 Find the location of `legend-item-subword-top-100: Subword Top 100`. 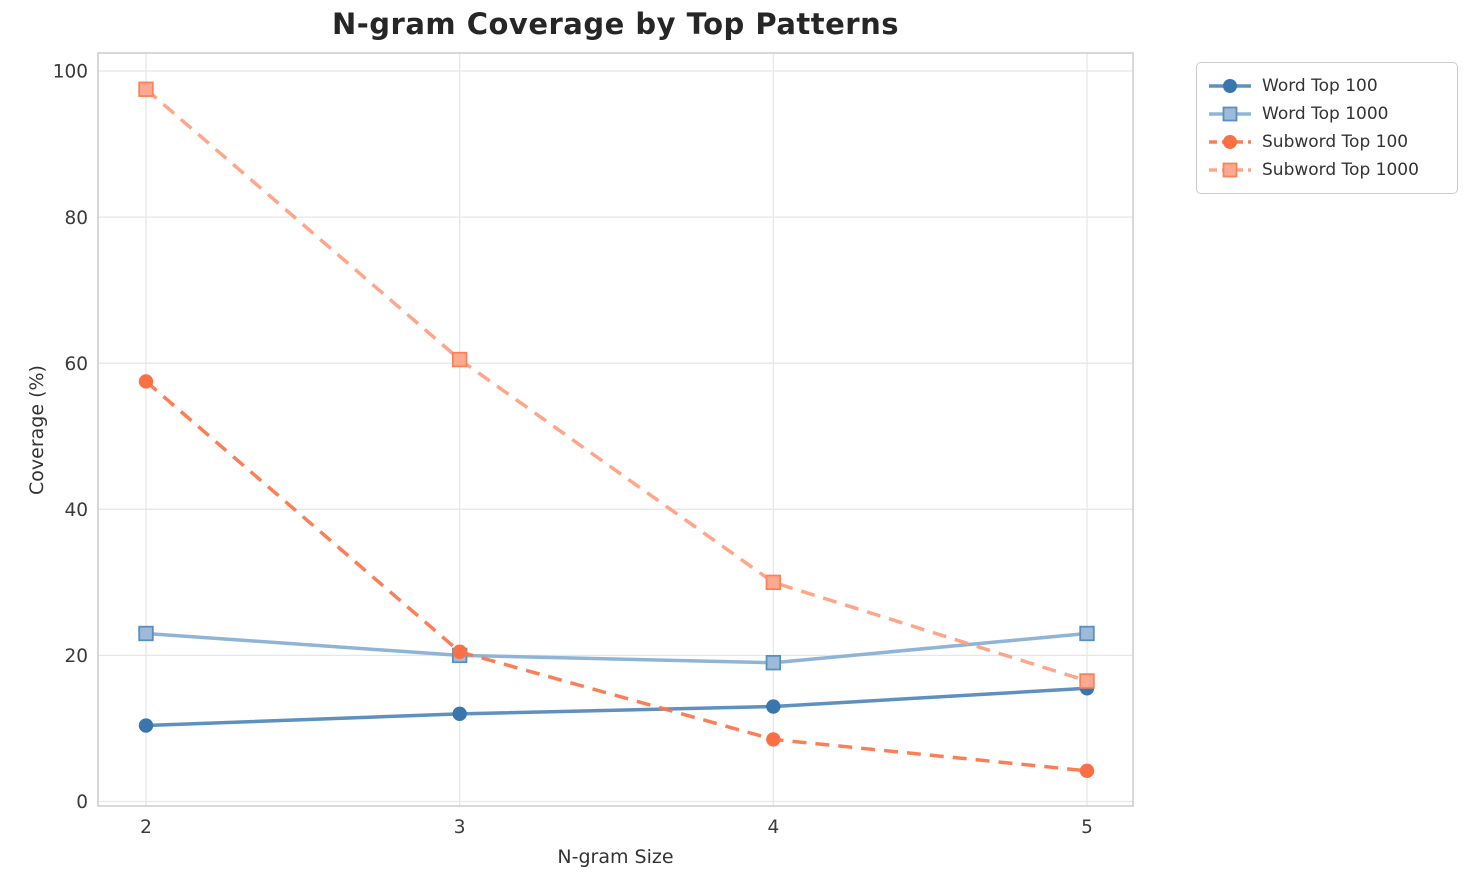

legend-item-subword-top-100: Subword Top 100 is located at coordinates (1327, 142).